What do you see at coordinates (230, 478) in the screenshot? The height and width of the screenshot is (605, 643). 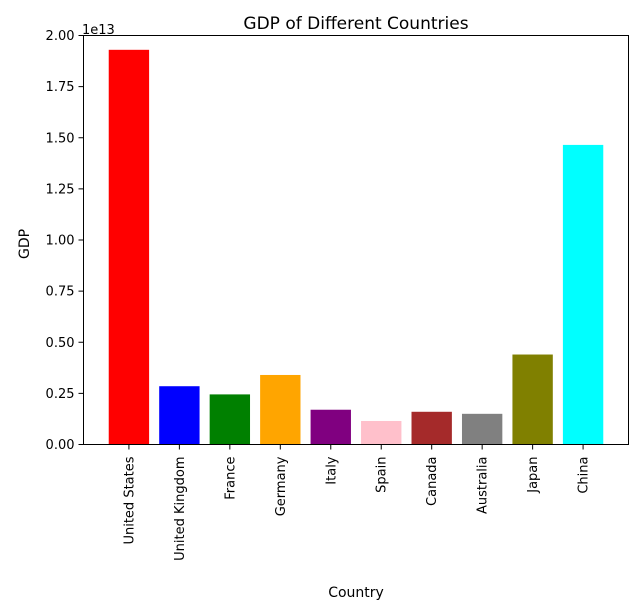 I see `x-tick-label: France` at bounding box center [230, 478].